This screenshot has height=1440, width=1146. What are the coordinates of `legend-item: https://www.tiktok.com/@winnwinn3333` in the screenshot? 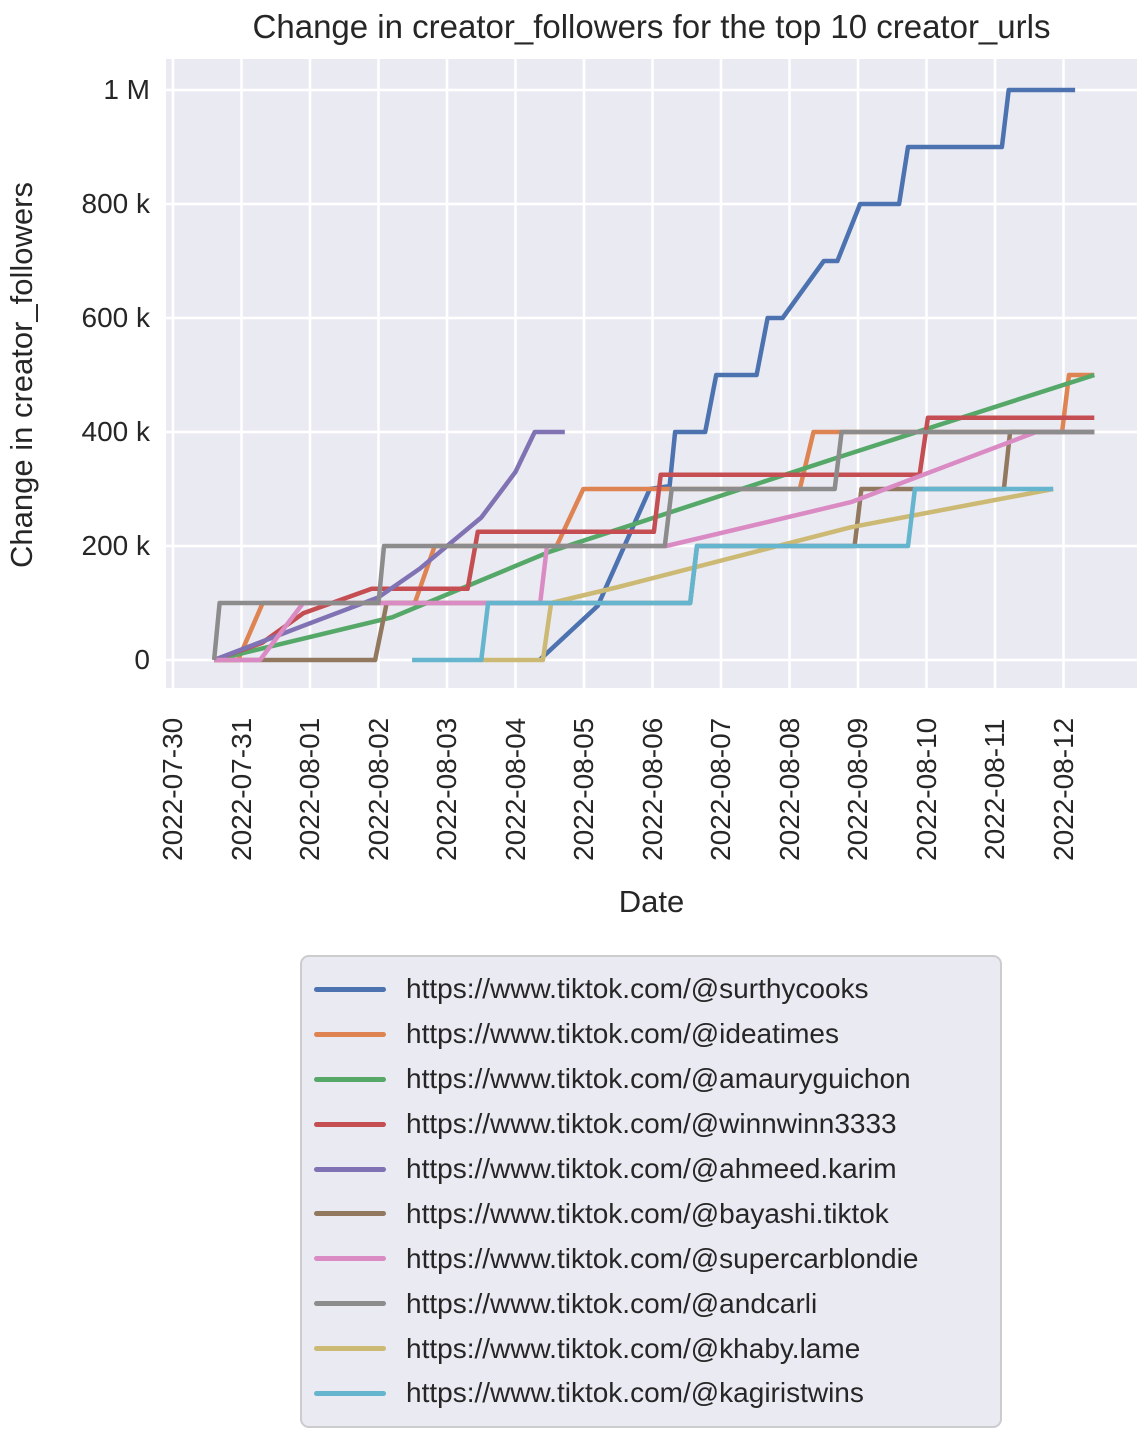 It's located at (657, 1124).